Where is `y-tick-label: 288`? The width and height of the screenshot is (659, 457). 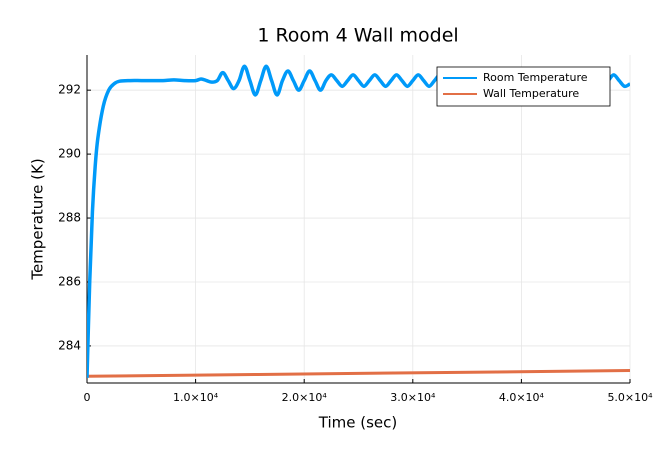 y-tick-label: 288 is located at coordinates (69, 218).